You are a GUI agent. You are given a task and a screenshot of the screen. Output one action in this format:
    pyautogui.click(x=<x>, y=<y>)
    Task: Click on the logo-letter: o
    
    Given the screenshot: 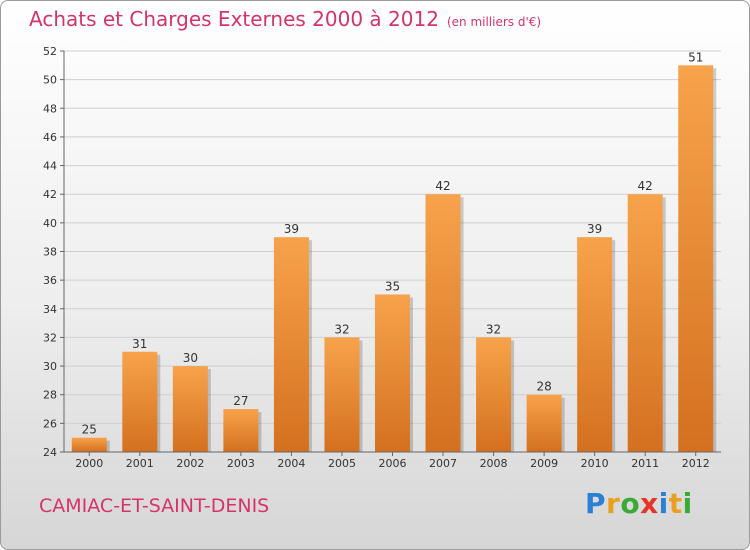 What is the action you would take?
    pyautogui.click(x=630, y=503)
    